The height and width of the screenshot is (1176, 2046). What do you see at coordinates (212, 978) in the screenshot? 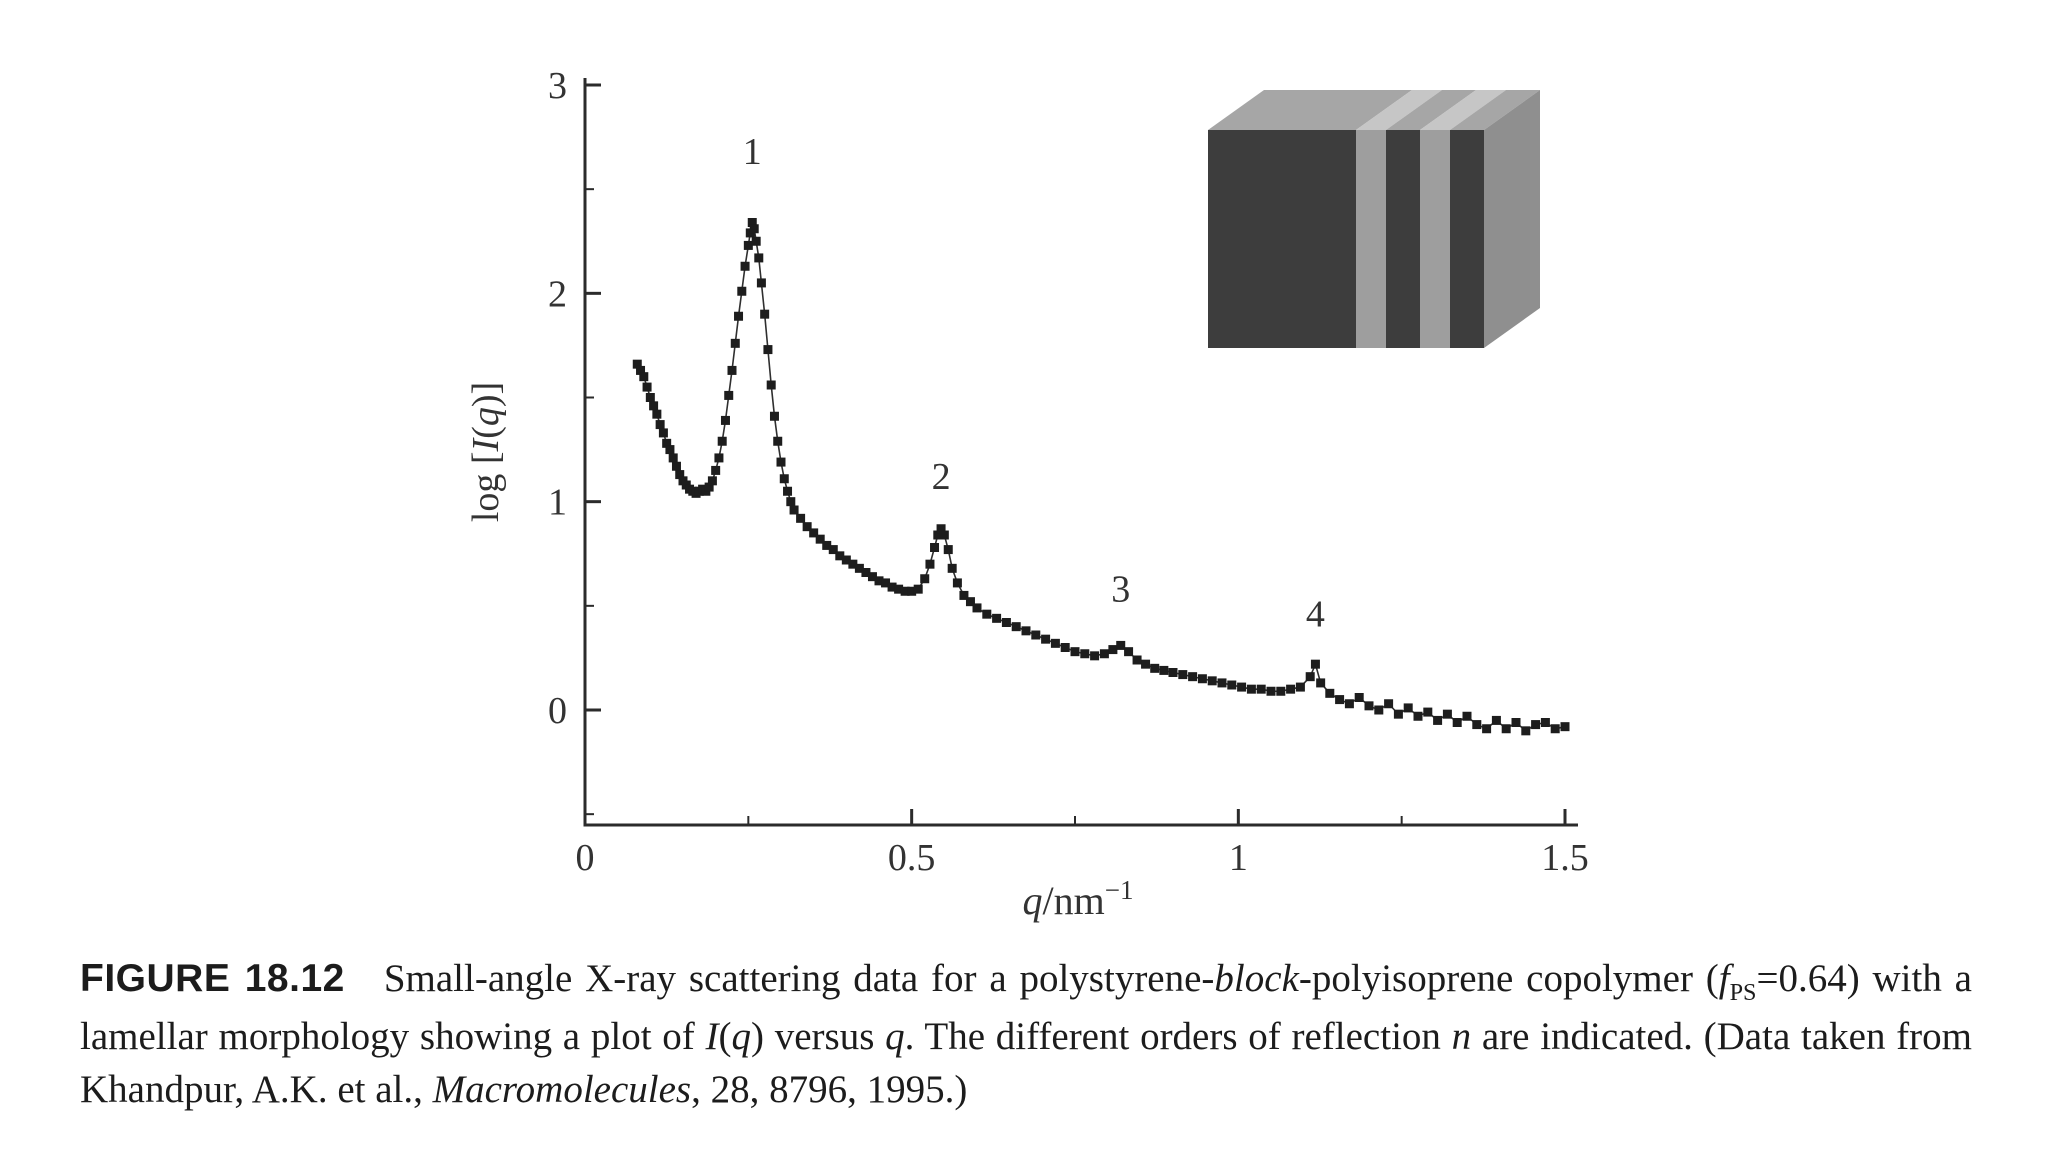
I see `caption-figure-number: FIGURE 18.12` at bounding box center [212, 978].